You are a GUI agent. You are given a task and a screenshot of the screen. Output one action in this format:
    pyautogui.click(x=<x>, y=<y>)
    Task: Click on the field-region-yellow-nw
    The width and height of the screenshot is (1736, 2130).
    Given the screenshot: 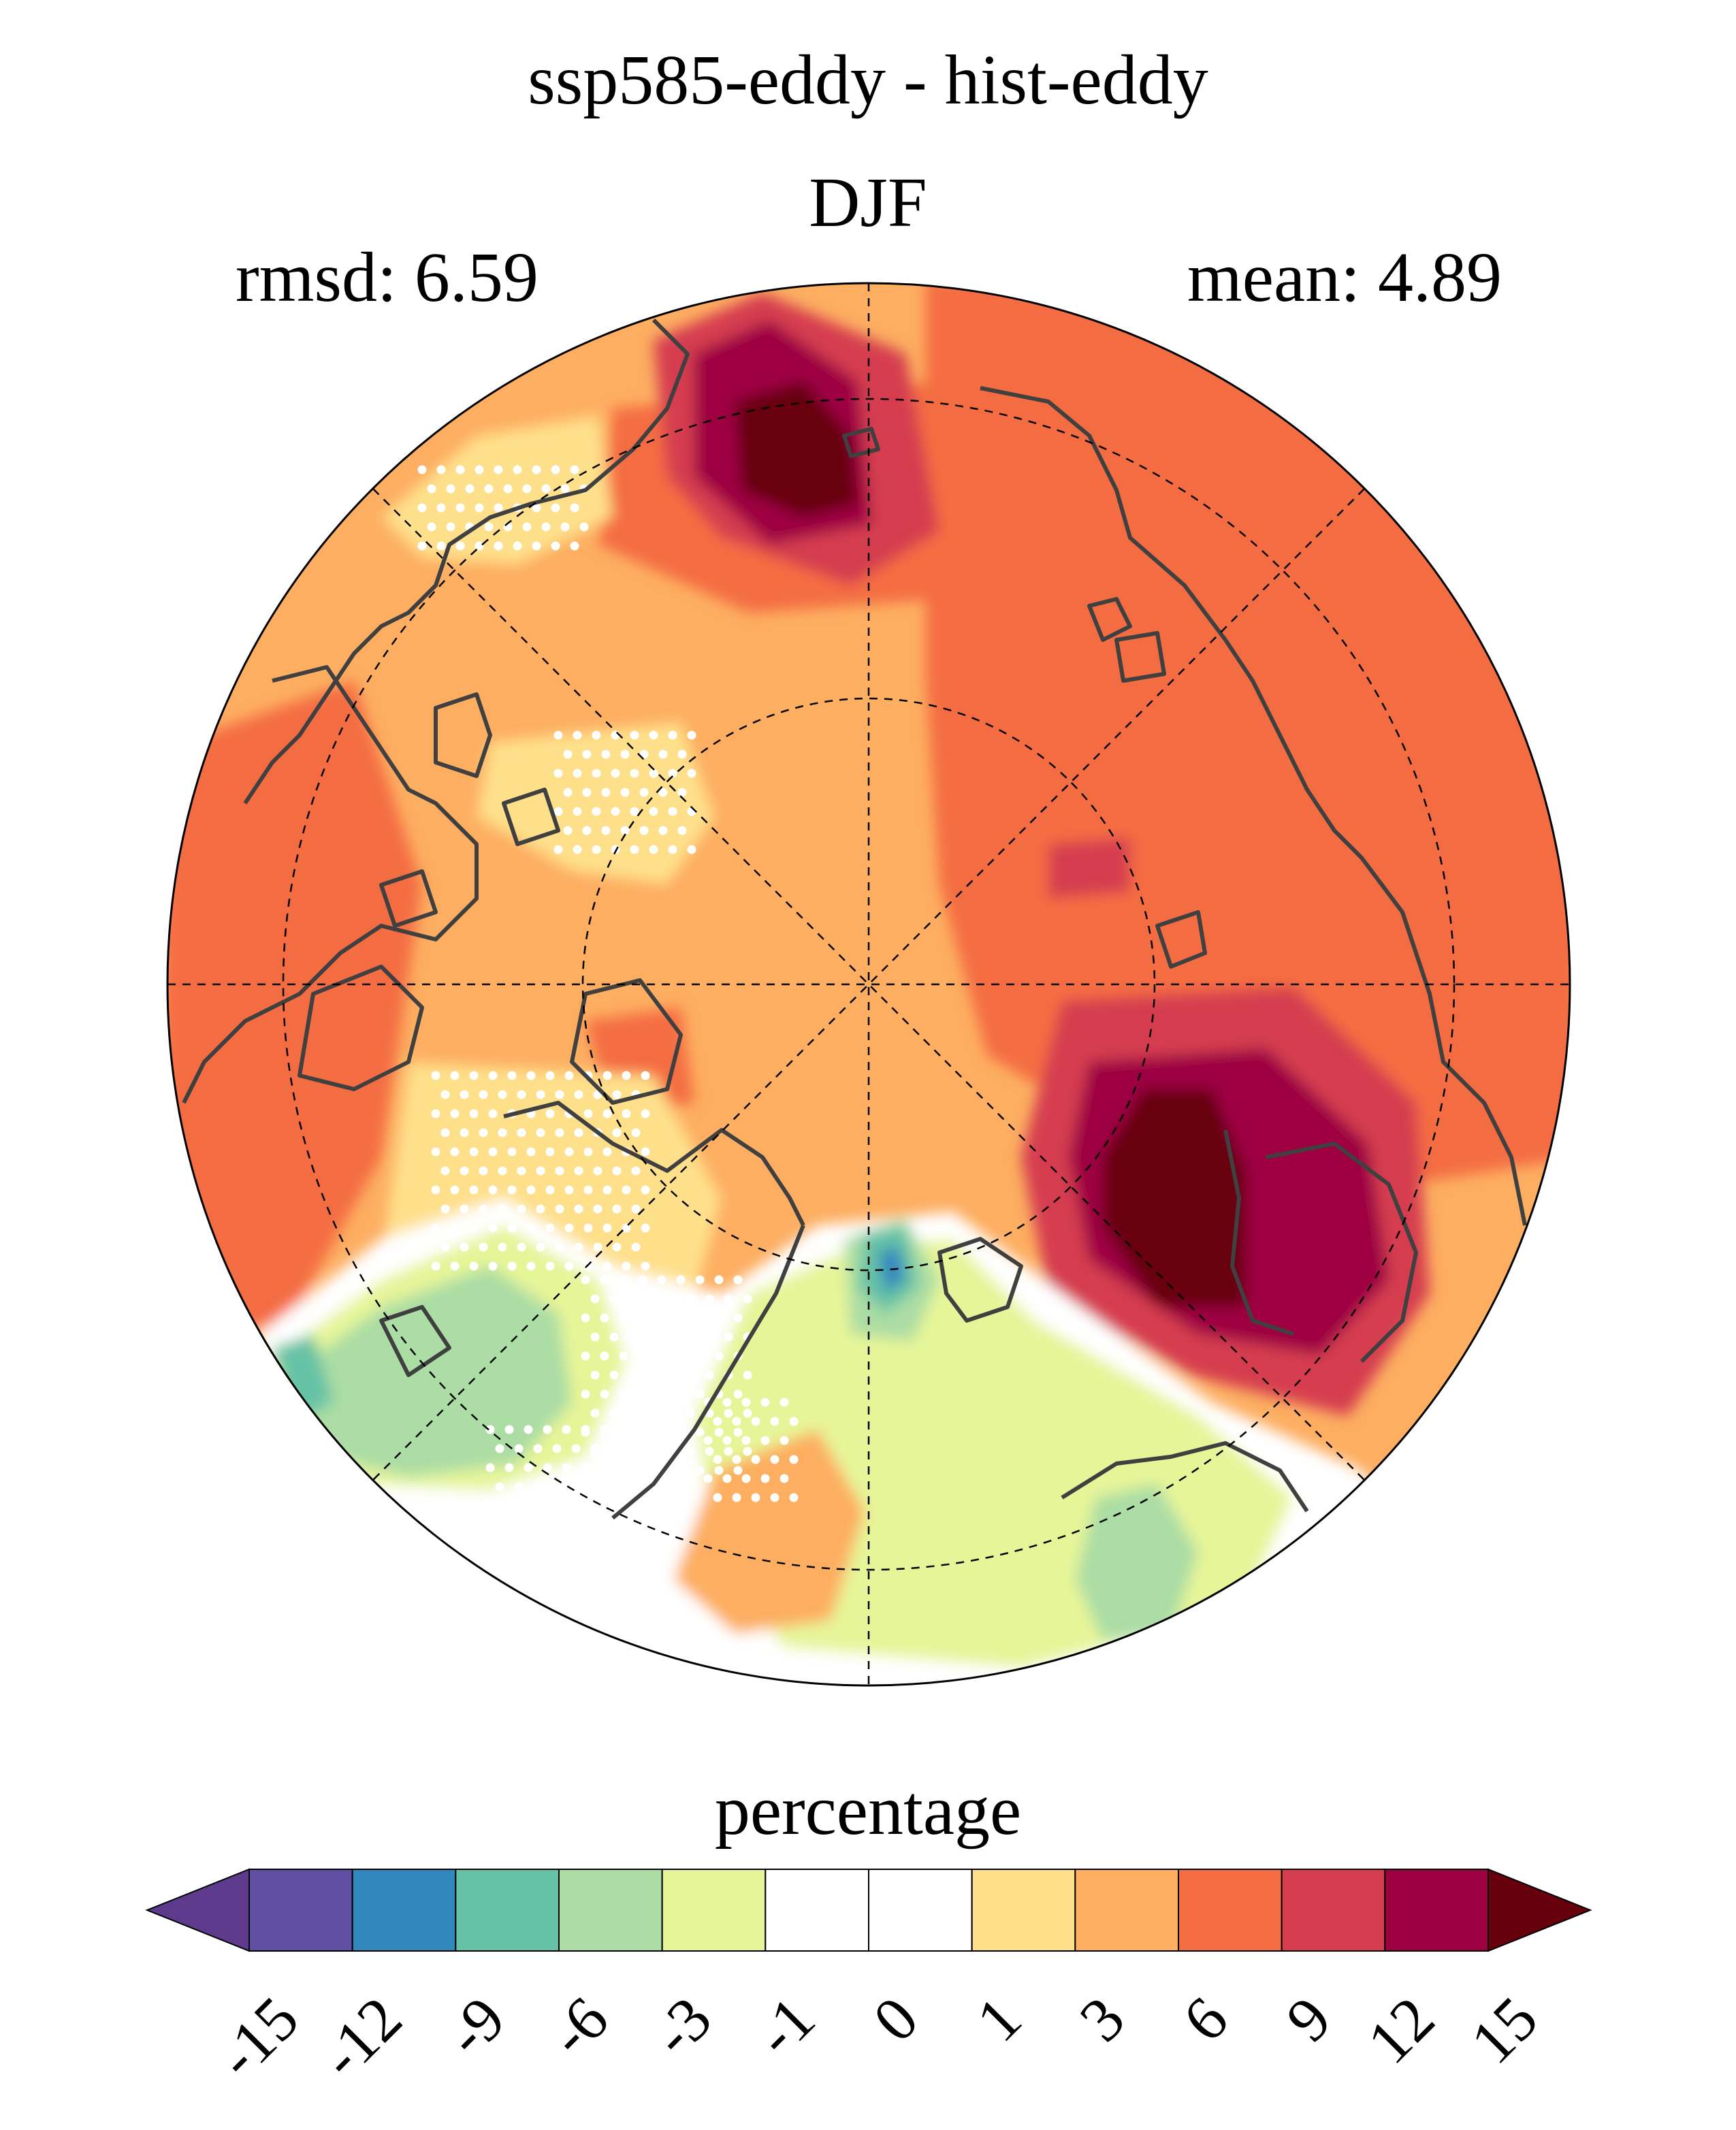 What is the action you would take?
    pyautogui.click(x=497, y=490)
    